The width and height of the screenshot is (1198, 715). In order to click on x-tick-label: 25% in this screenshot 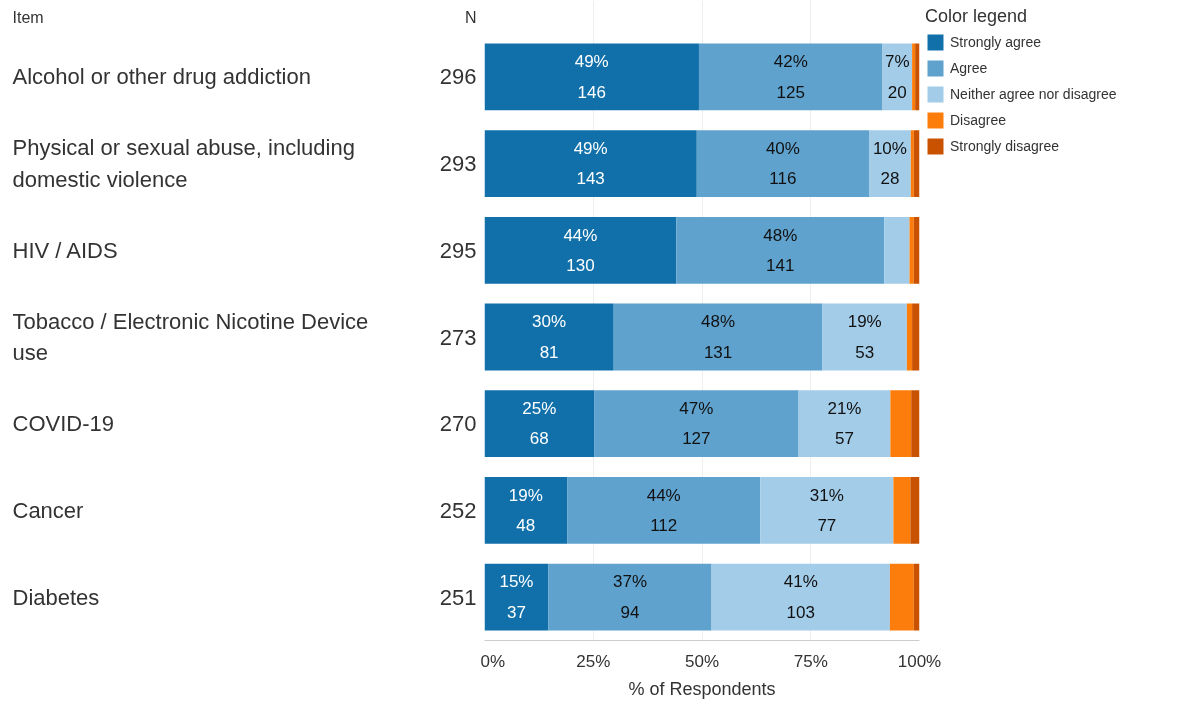, I will do `click(593, 661)`.